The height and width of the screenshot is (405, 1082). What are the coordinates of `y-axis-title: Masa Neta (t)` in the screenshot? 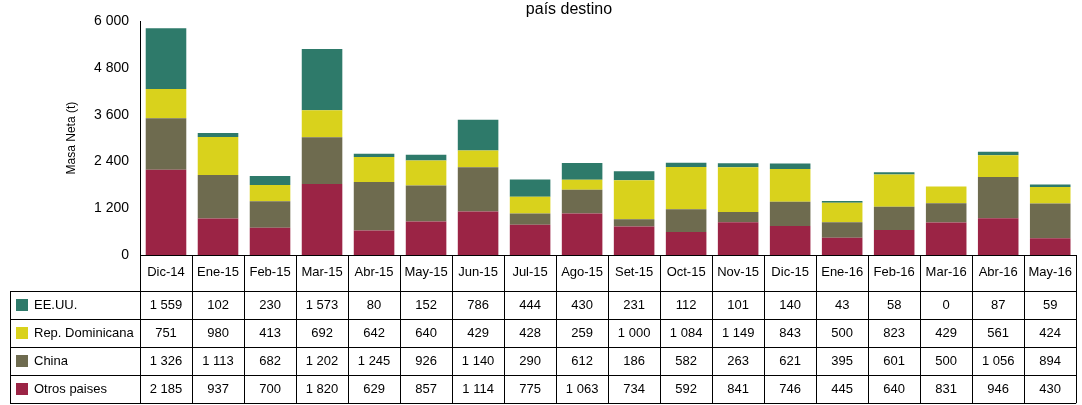 It's located at (70, 138).